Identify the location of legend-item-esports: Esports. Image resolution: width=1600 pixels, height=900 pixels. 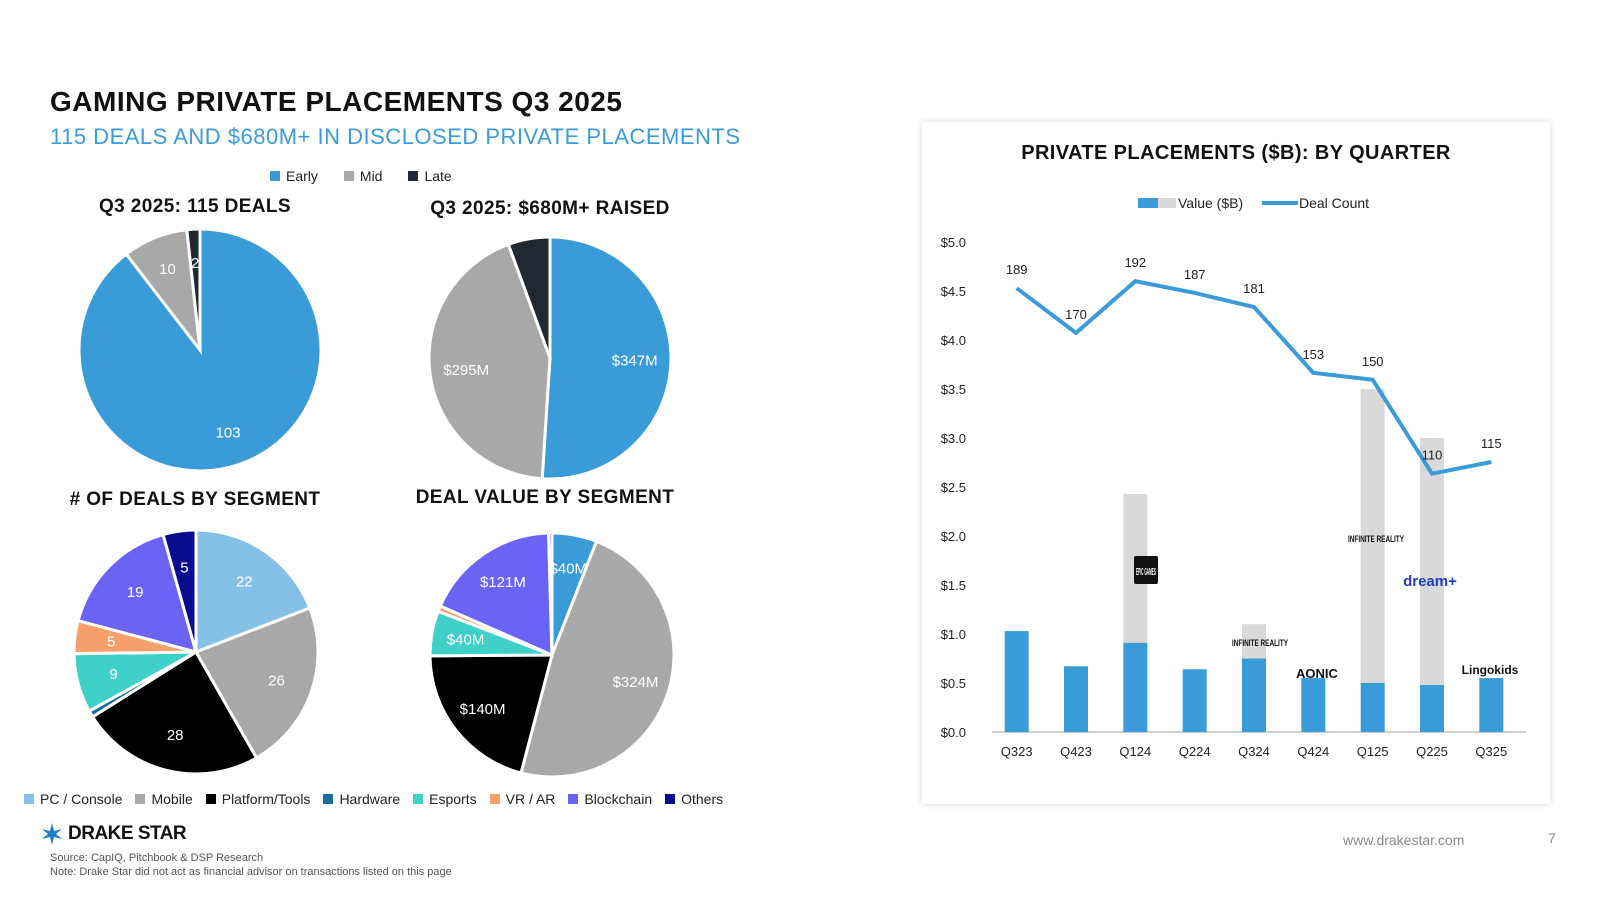
(445, 799).